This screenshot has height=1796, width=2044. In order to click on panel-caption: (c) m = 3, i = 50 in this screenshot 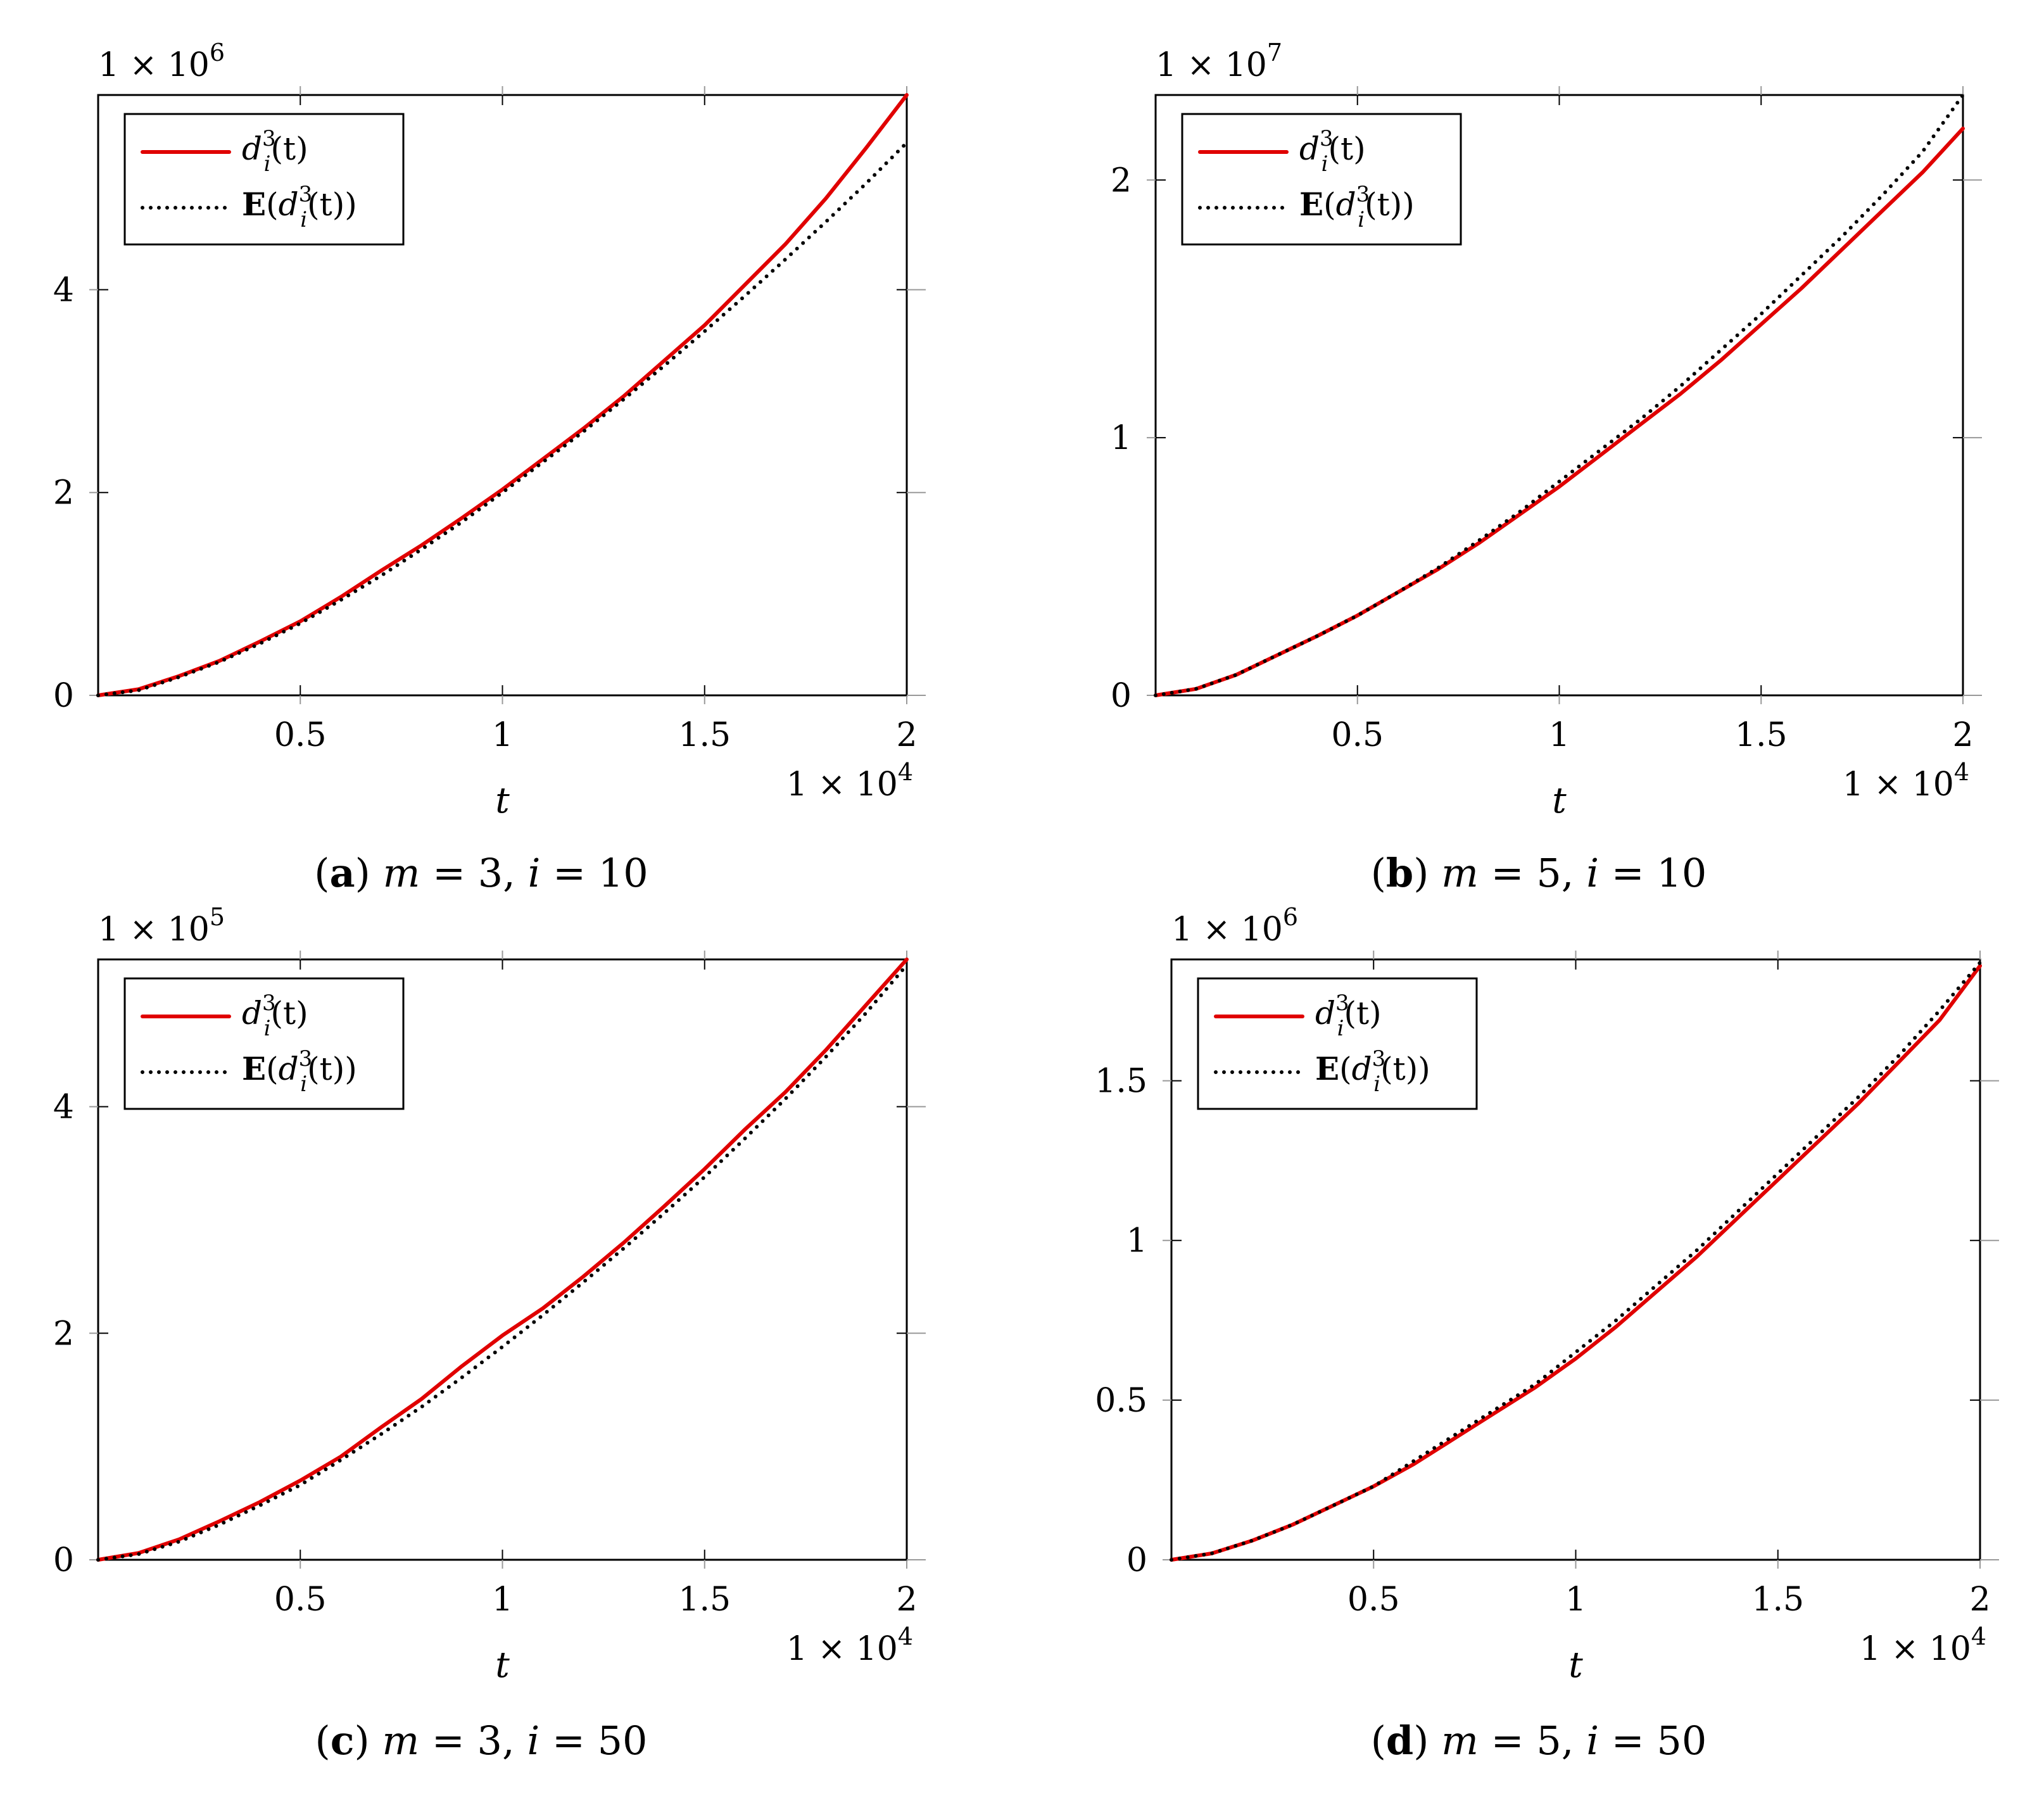, I will do `click(481, 1740)`.